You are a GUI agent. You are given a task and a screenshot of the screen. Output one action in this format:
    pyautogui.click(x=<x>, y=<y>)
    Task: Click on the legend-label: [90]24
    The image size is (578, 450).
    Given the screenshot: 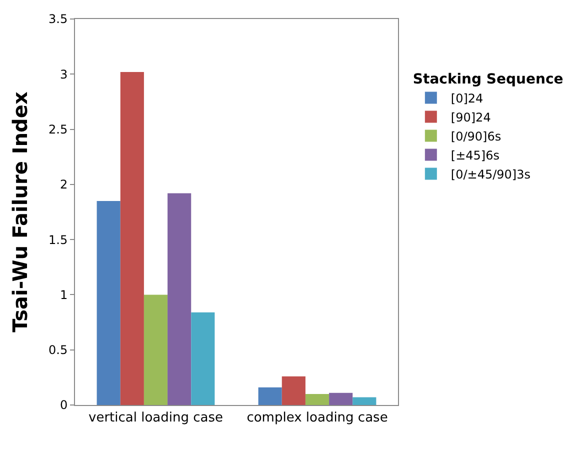 What is the action you would take?
    pyautogui.click(x=470, y=117)
    